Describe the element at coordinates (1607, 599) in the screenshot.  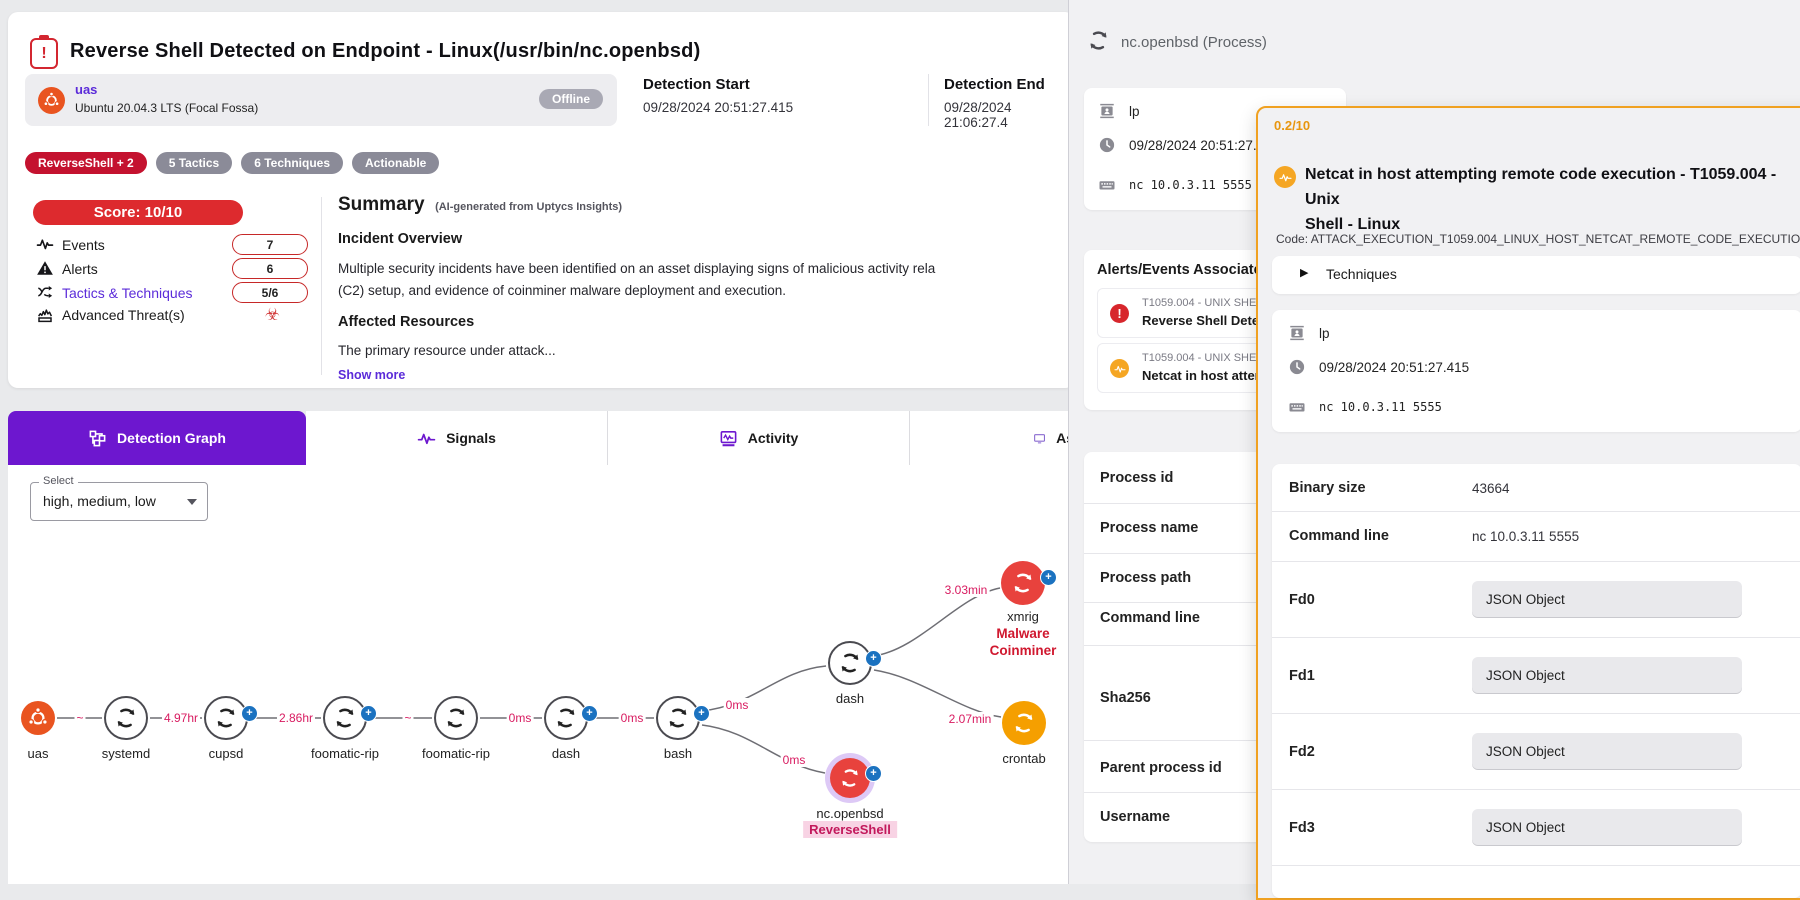
I see `fd0-json-dropdown: JSON Object` at that location.